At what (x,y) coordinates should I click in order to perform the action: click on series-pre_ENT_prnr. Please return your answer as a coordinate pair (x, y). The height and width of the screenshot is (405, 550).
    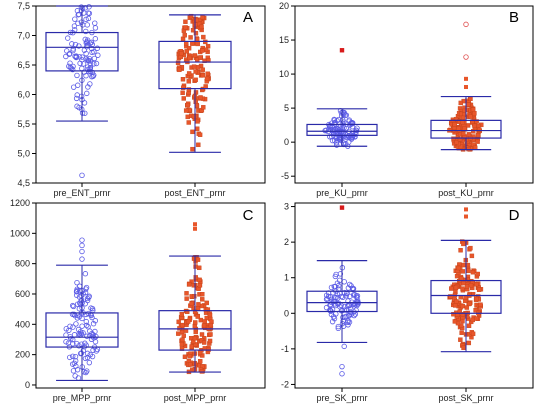
    Looking at the image, I should click on (82, 91).